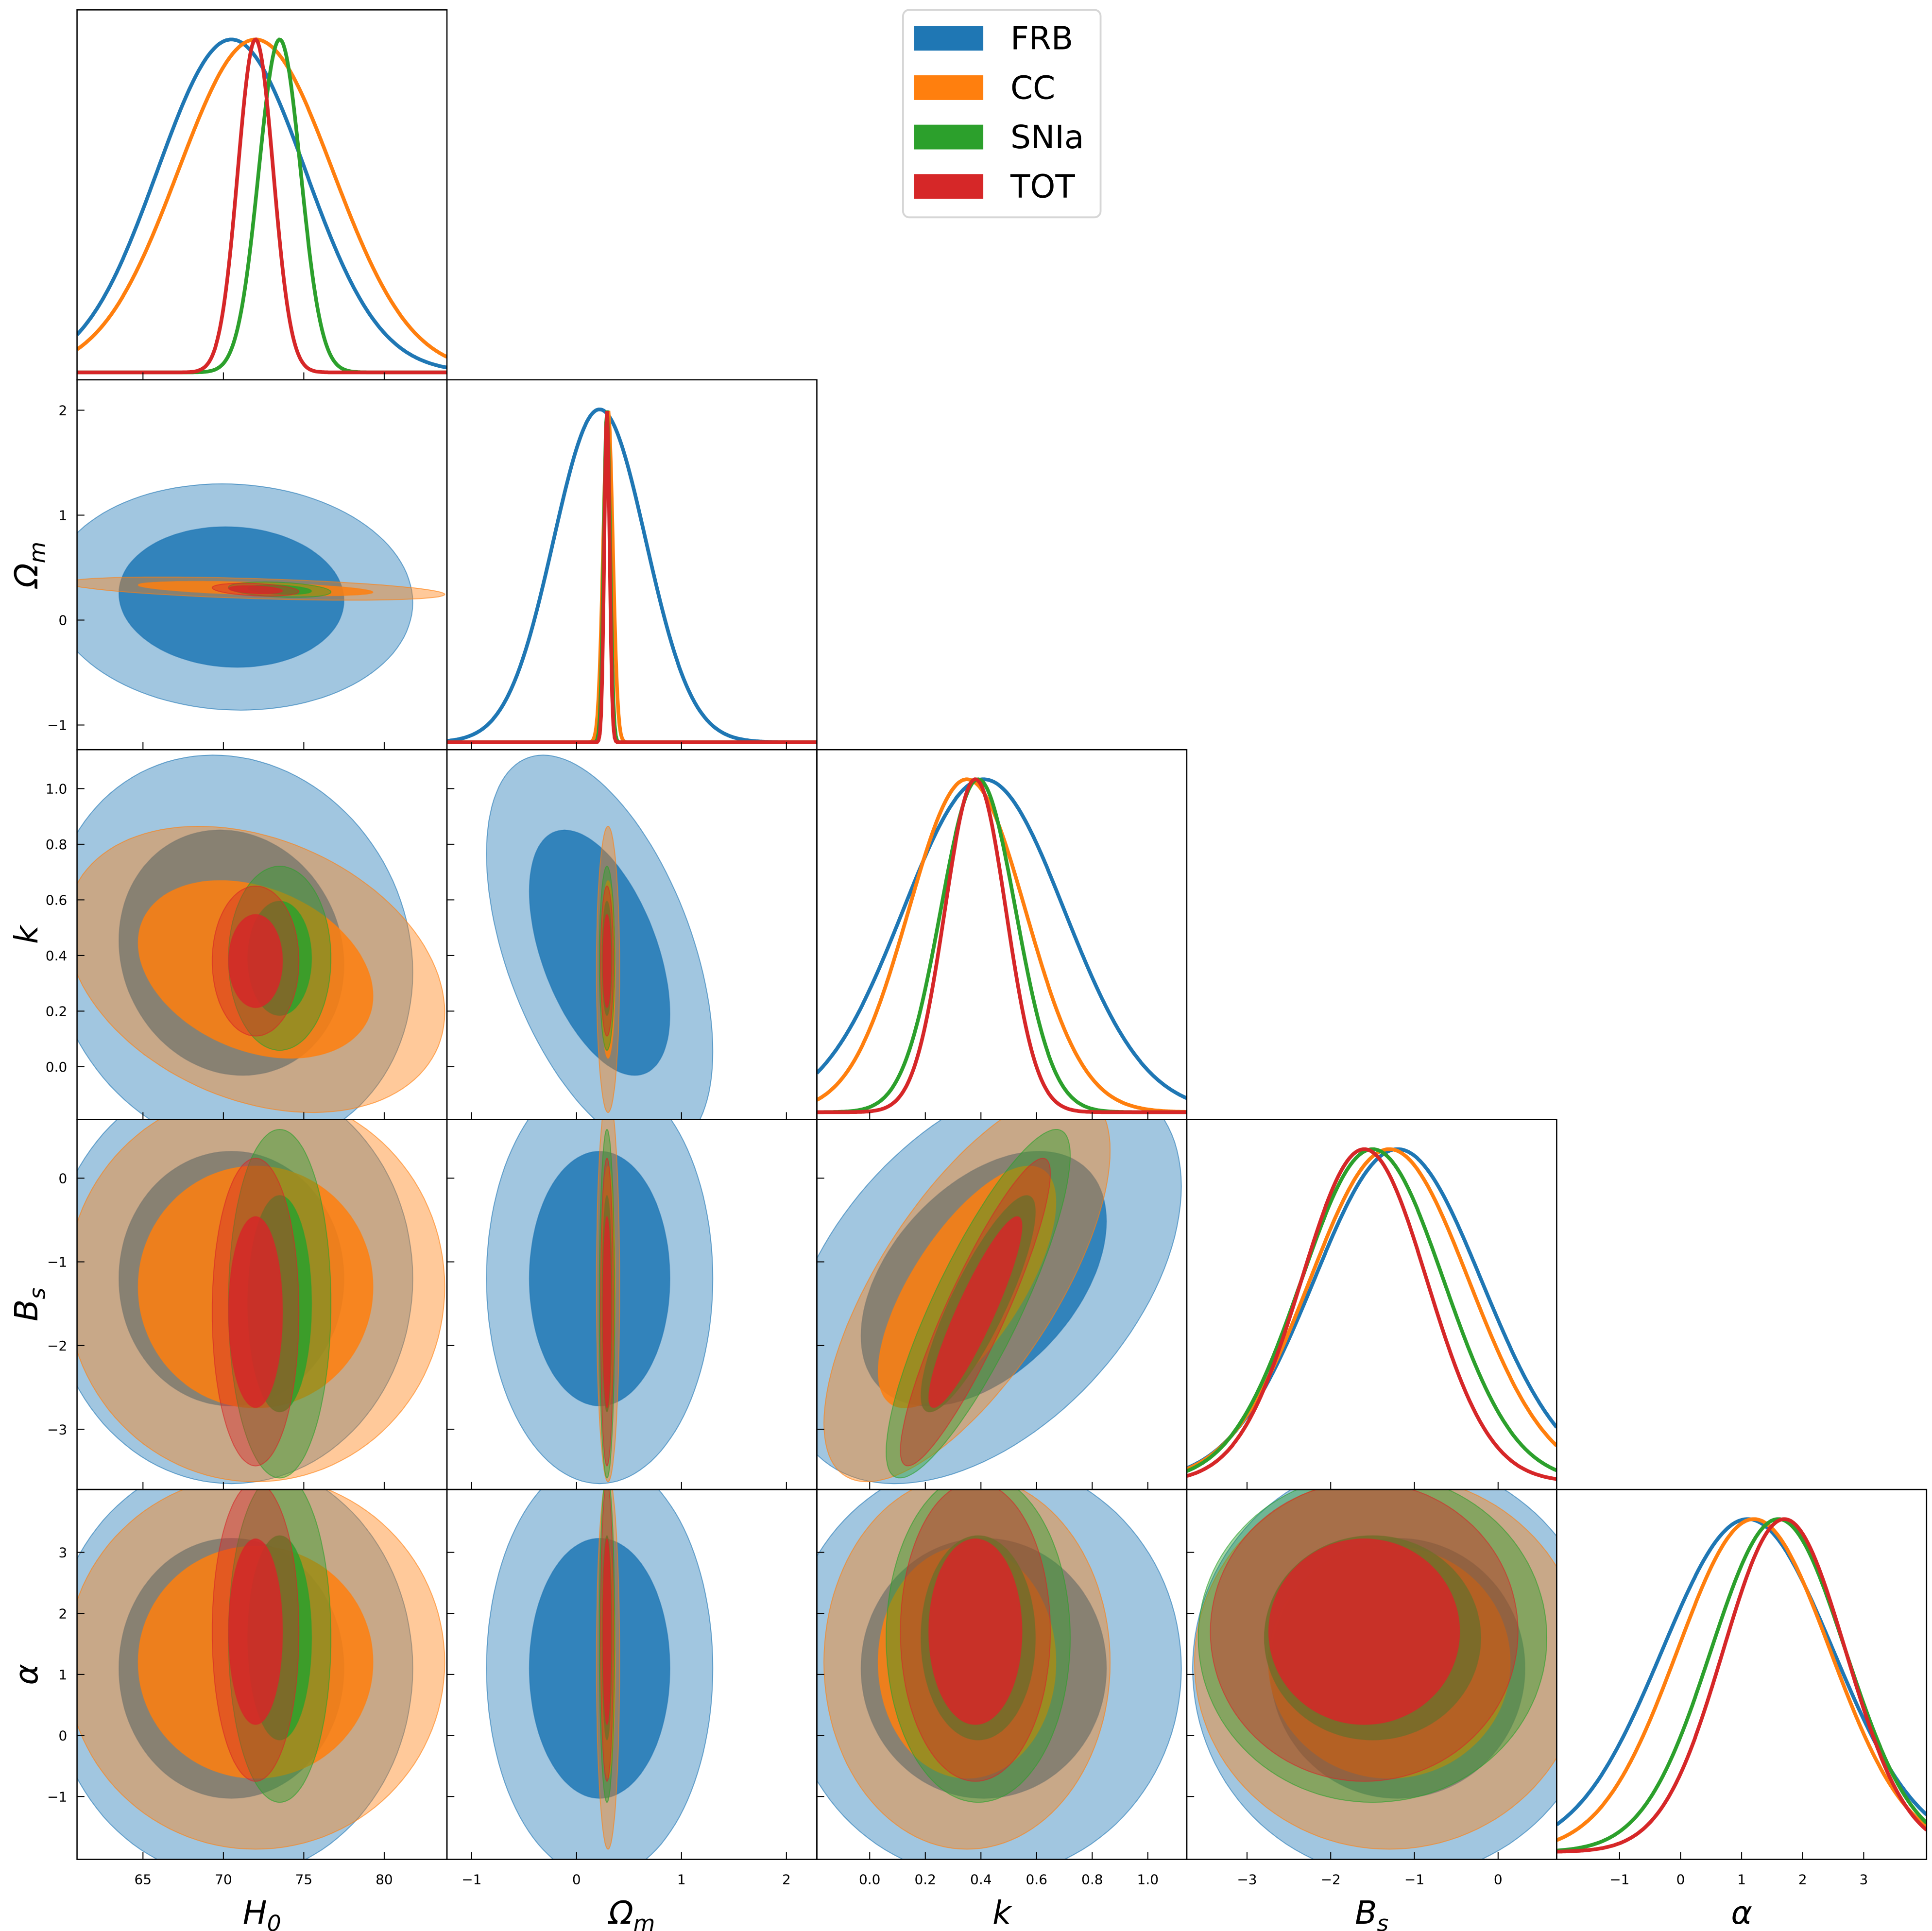  Describe the element at coordinates (56, 956) in the screenshot. I see `y-tick-label: 0.4` at that location.